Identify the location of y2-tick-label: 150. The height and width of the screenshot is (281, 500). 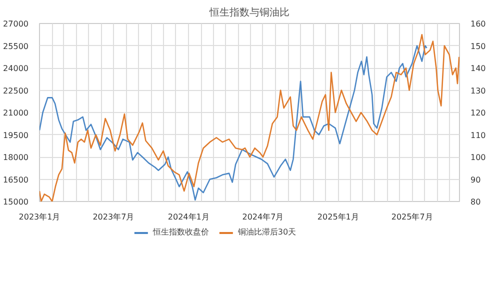
(478, 46).